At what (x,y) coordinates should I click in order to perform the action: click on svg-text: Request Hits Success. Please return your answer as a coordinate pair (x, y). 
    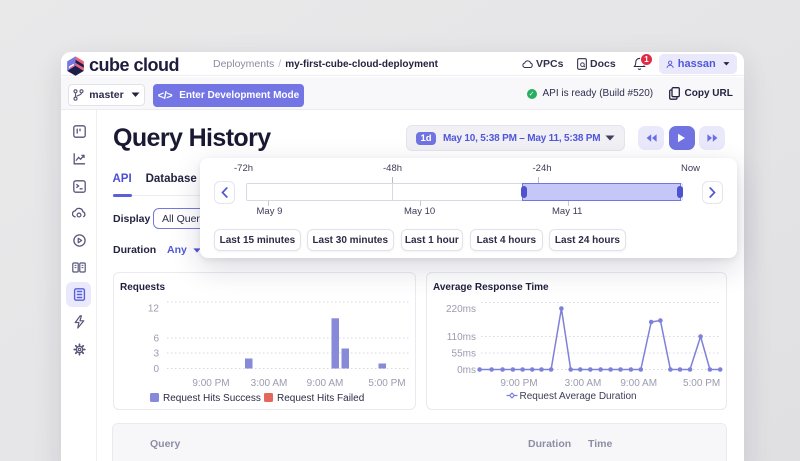
    Looking at the image, I should click on (212, 398).